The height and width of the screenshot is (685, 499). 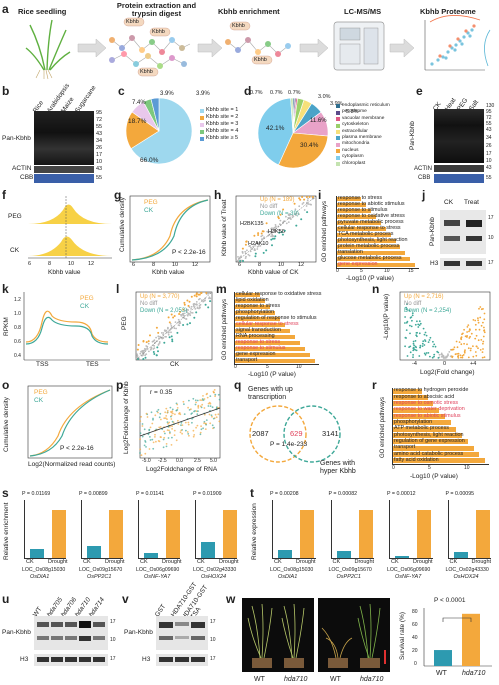 What do you see at coordinates (180, 422) in the screenshot?
I see `regression-line` at bounding box center [180, 422].